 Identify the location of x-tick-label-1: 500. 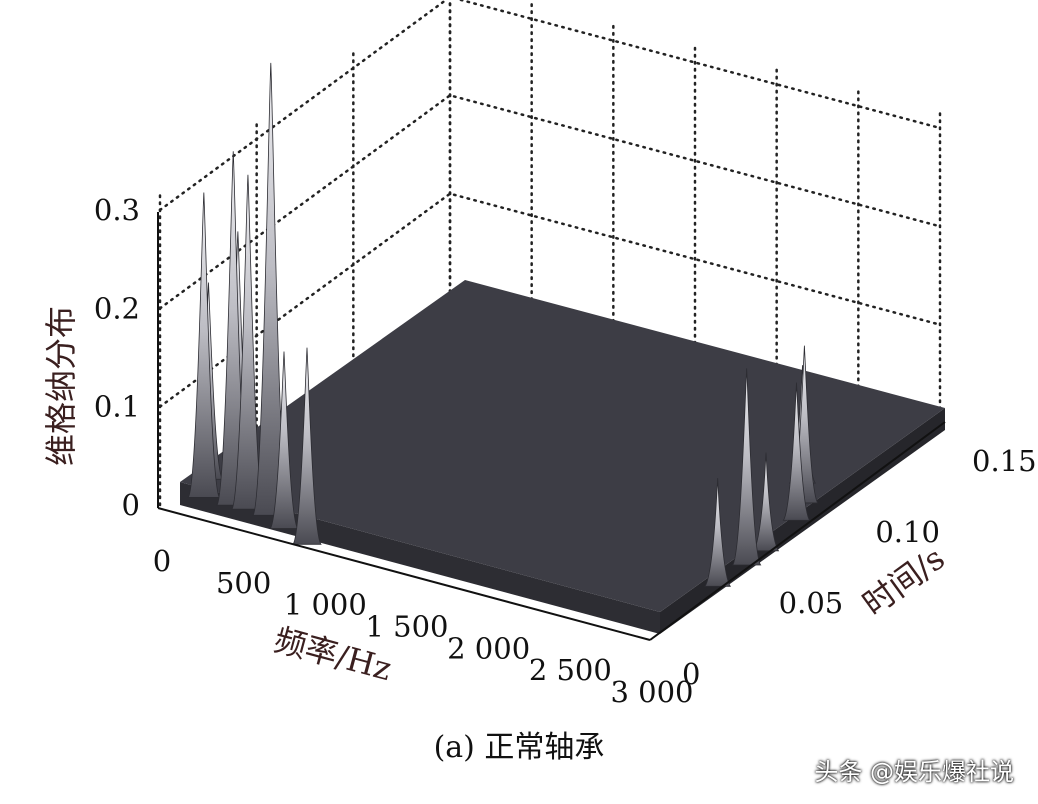
(243, 583).